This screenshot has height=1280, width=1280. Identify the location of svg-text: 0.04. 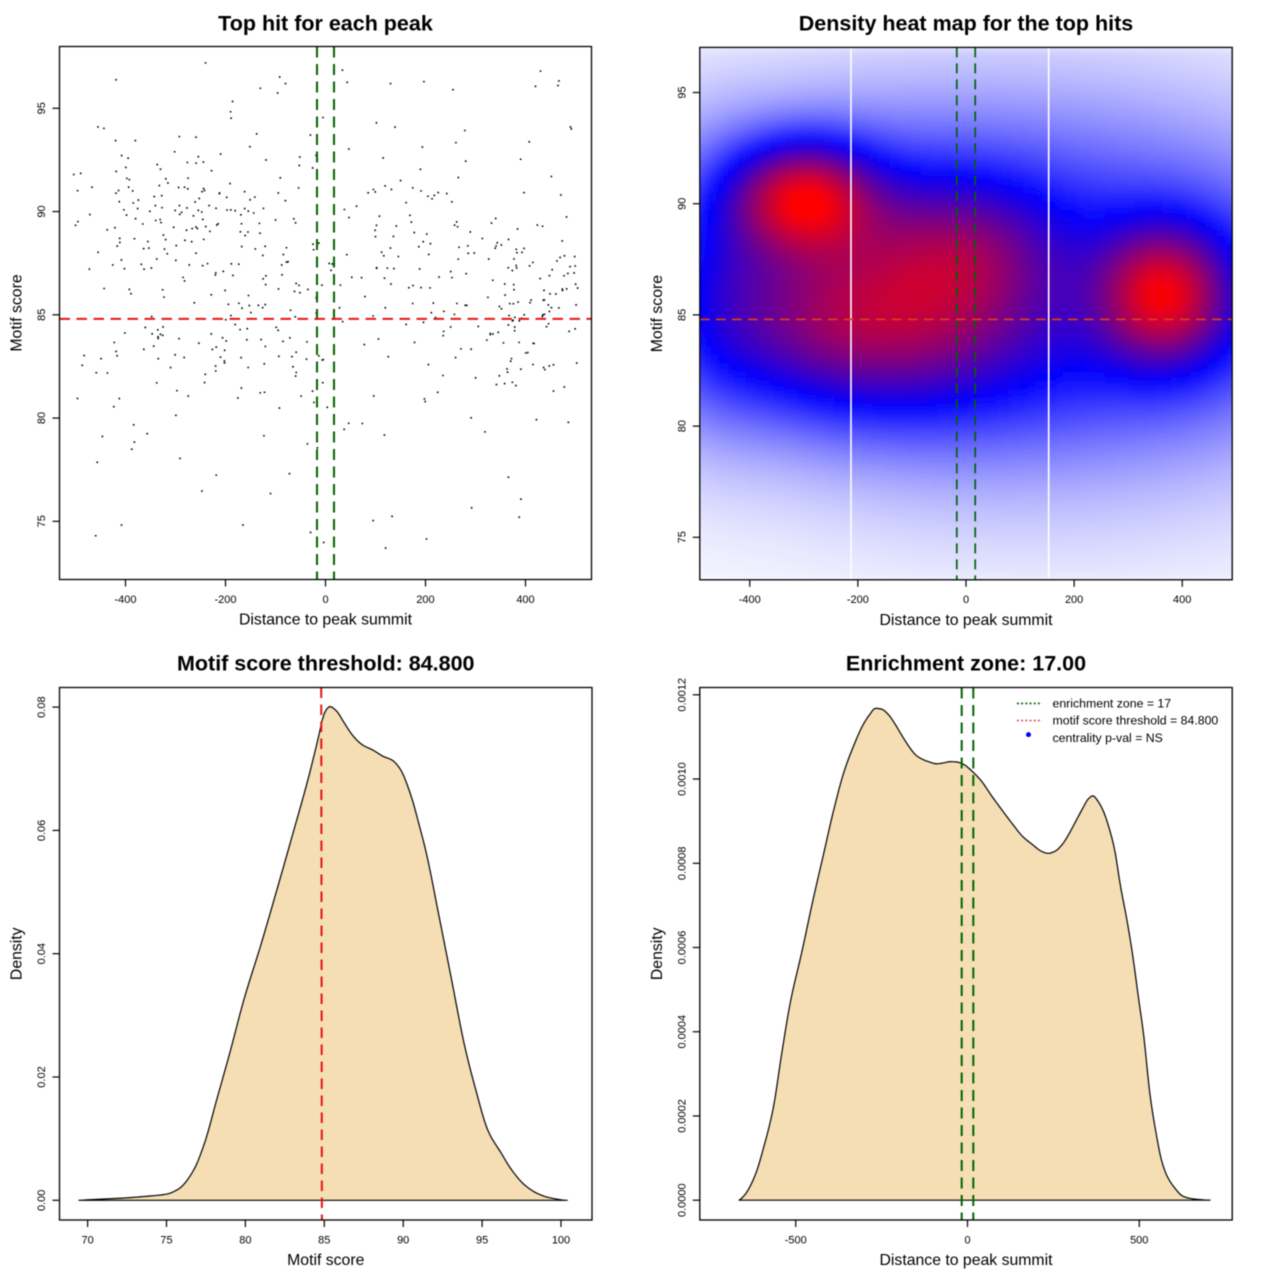
(42, 953).